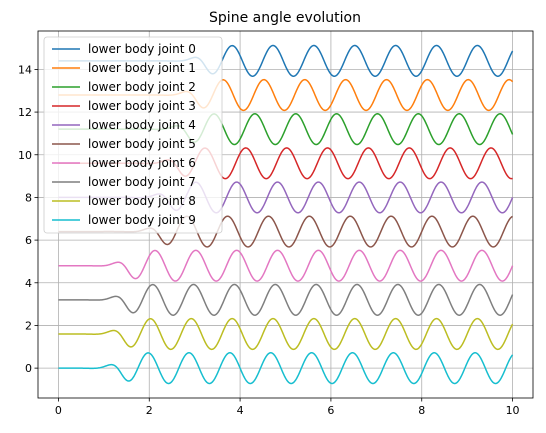 This screenshot has height=433, width=546. What do you see at coordinates (330, 410) in the screenshot?
I see `x-tick-label: 6` at bounding box center [330, 410].